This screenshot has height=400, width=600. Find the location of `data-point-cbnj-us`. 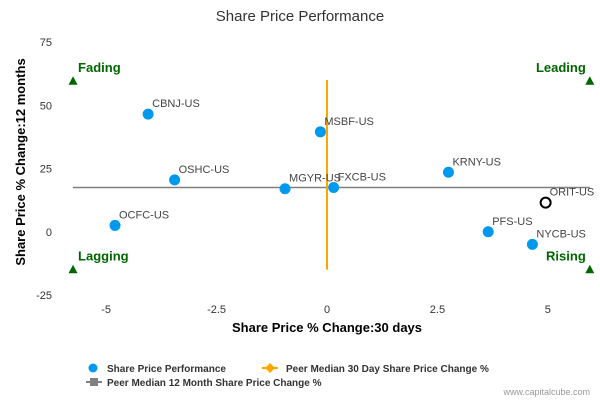

data-point-cbnj-us is located at coordinates (148, 114).